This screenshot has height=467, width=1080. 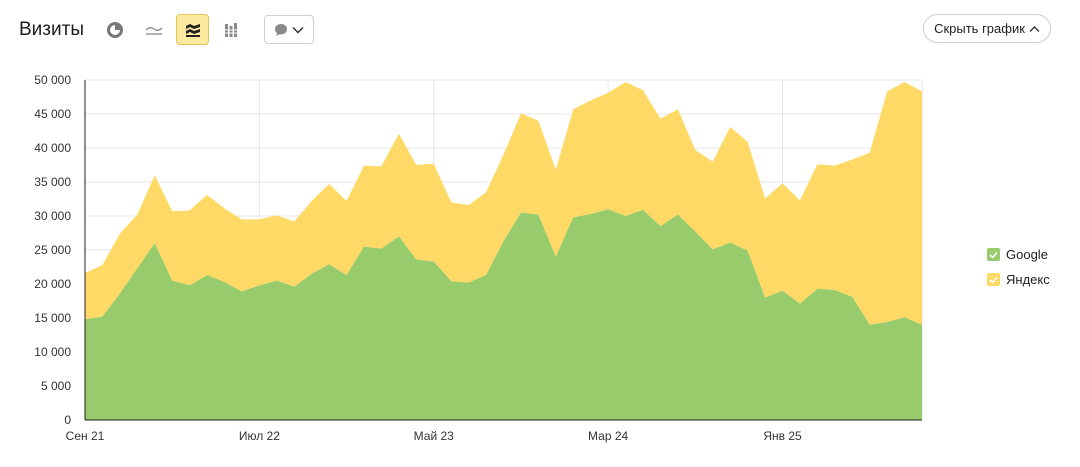 I want to click on comment-icon, so click(x=280, y=29).